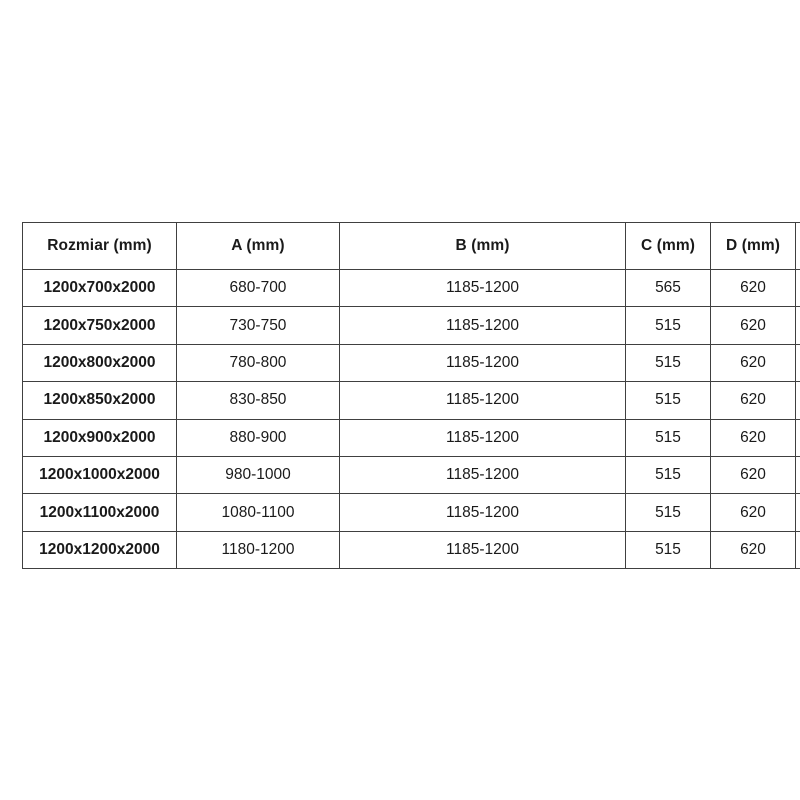  Describe the element at coordinates (99, 512) in the screenshot. I see `cell-size: 1200x1100x2000` at that location.